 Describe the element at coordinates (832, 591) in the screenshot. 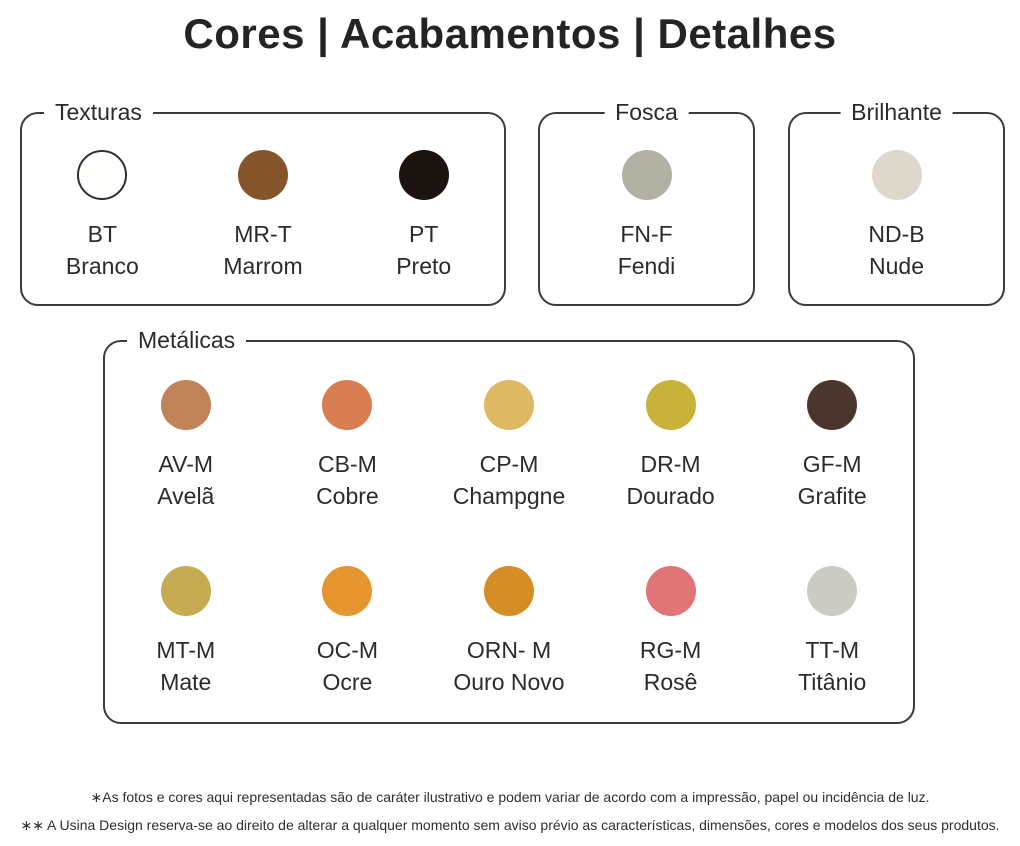

I see `color-dot-ttm` at that location.